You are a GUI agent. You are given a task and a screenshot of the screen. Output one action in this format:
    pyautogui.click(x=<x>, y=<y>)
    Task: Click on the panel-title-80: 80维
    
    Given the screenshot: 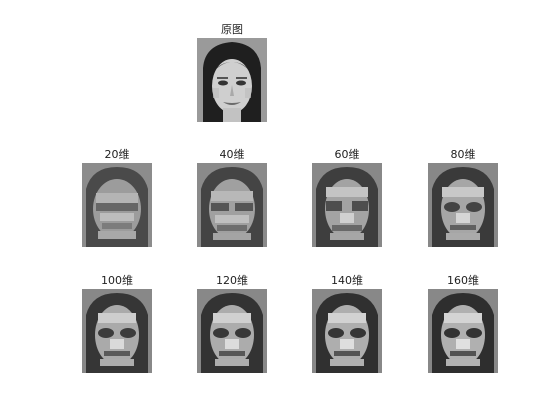 What is the action you would take?
    pyautogui.click(x=463, y=154)
    